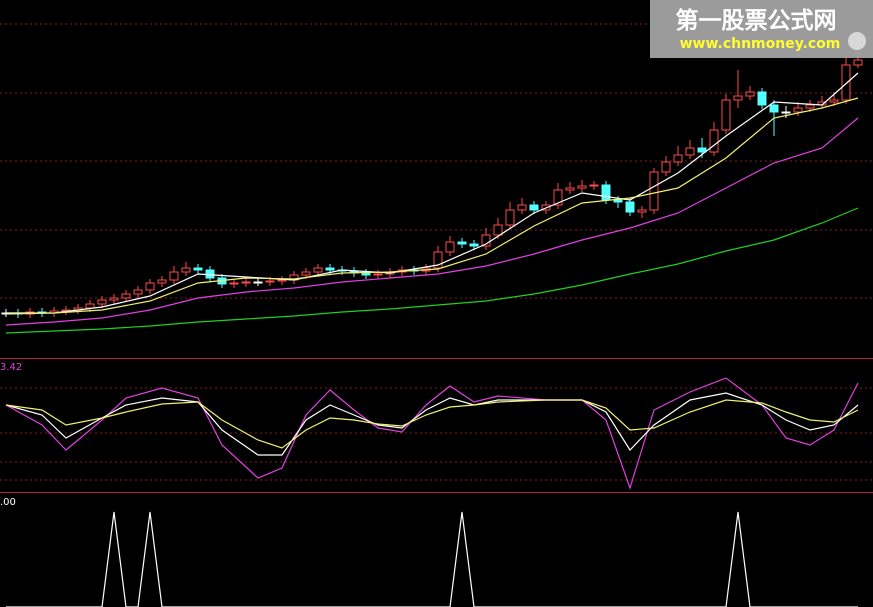 This screenshot has width=873, height=607. I want to click on watermark: 第一股票公式网 www.chnmoney.com, so click(761, 29).